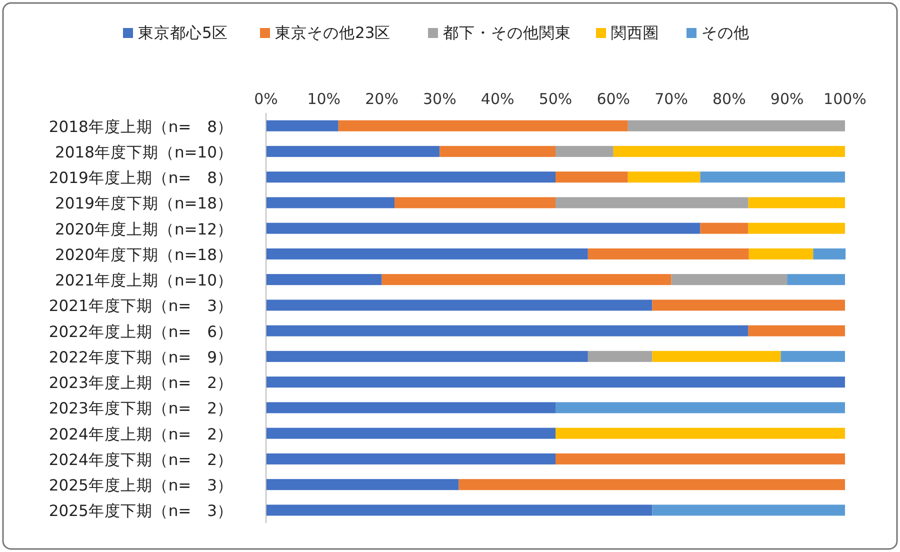 The width and height of the screenshot is (900, 552). Describe the element at coordinates (381, 99) in the screenshot. I see `x-tick-label: 20%` at that location.